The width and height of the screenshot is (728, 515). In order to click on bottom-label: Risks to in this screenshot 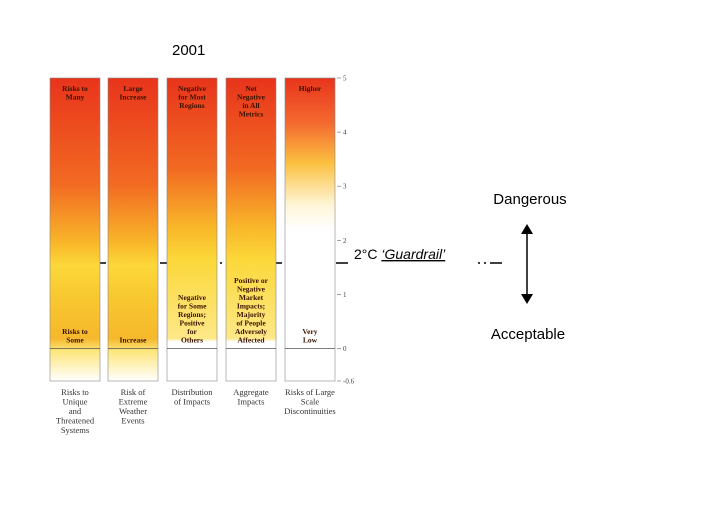, I will do `click(75, 331)`.